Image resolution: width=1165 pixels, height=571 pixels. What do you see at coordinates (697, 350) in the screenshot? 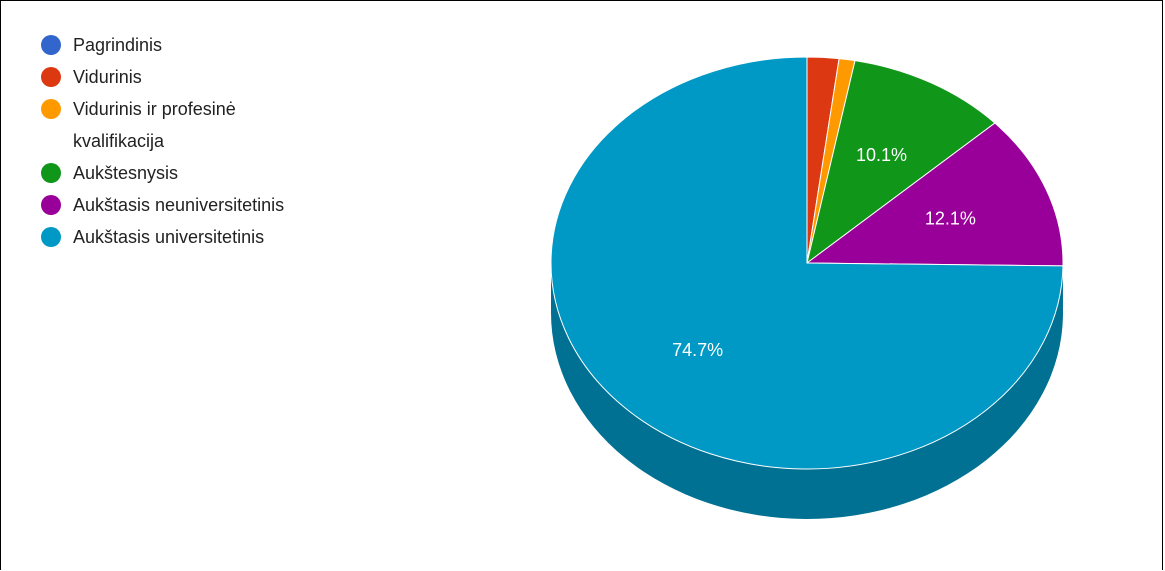
I see `slice-label-aukstasis-universitetinis: 74.7%` at bounding box center [697, 350].